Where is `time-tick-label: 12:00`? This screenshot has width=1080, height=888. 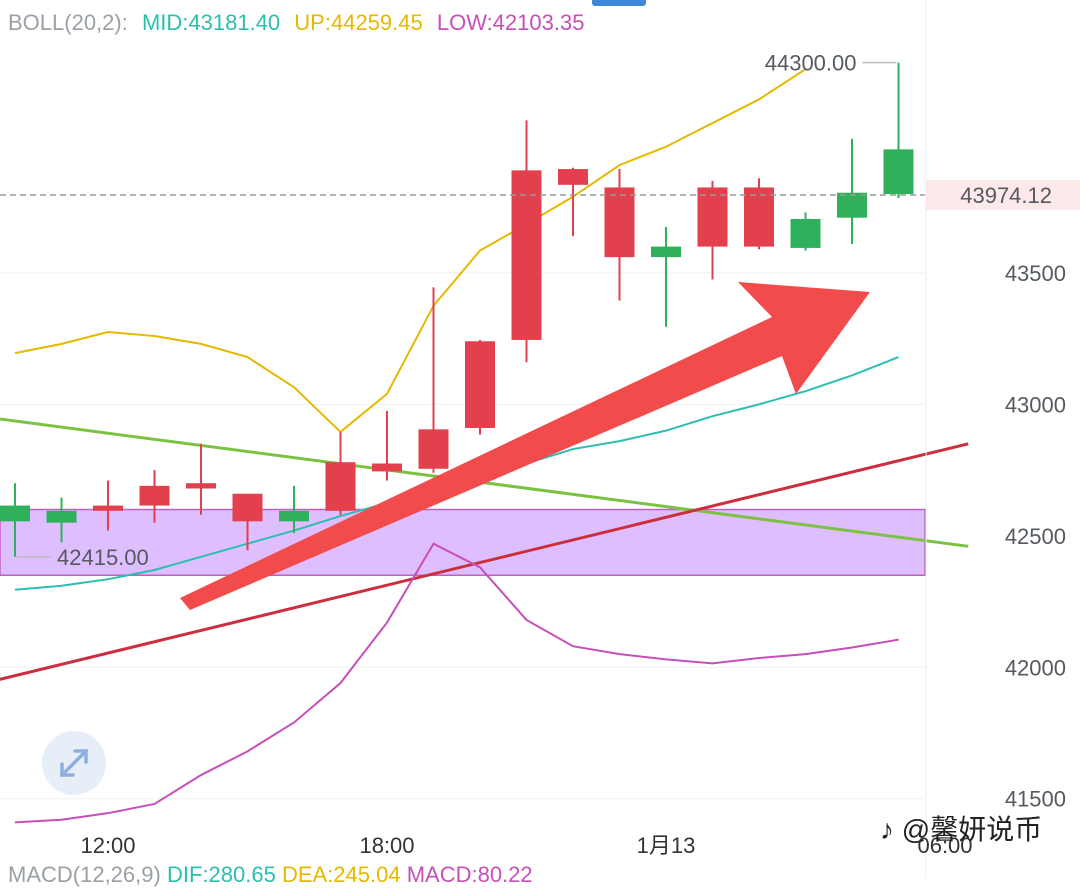 time-tick-label: 12:00 is located at coordinates (107, 845).